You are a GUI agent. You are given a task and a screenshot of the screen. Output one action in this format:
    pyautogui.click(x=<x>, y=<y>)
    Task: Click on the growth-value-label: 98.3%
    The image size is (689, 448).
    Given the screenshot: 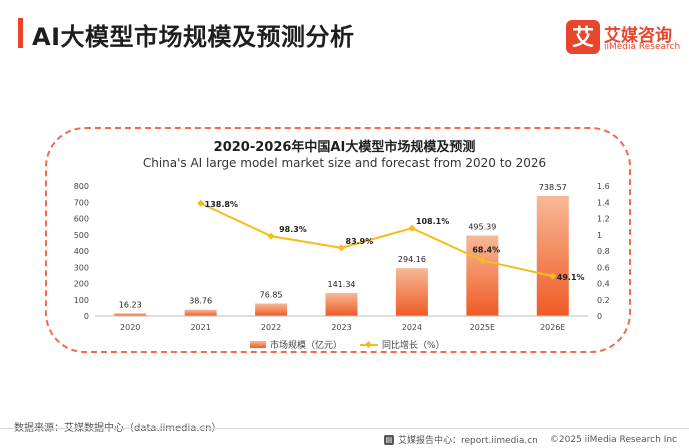 What is the action you would take?
    pyautogui.click(x=293, y=229)
    